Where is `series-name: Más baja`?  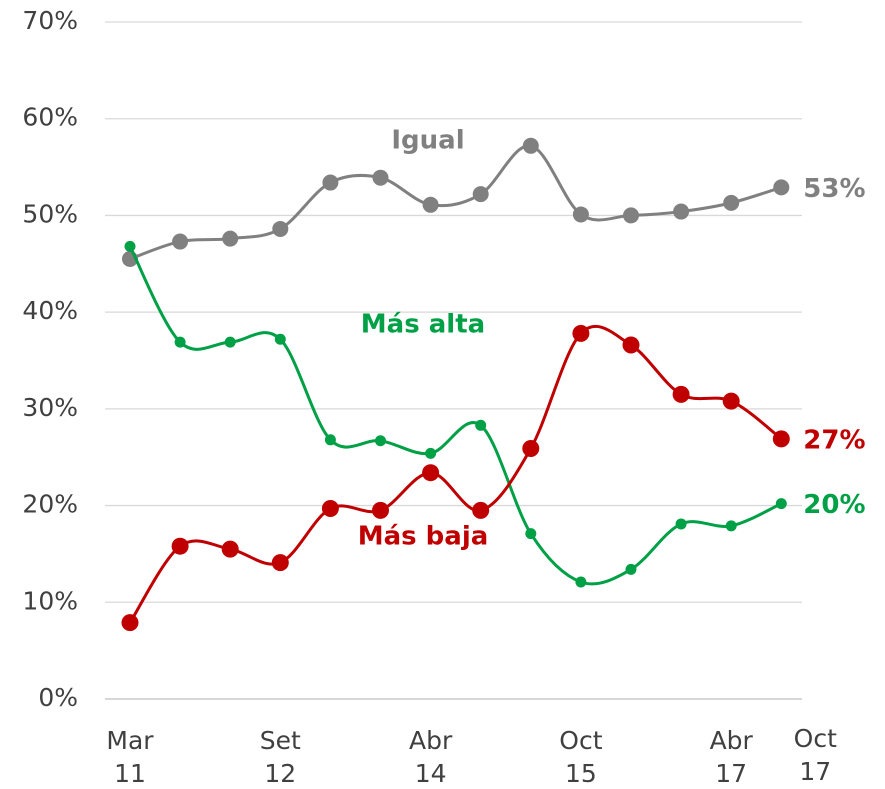
series-name: Más baja is located at coordinates (423, 537).